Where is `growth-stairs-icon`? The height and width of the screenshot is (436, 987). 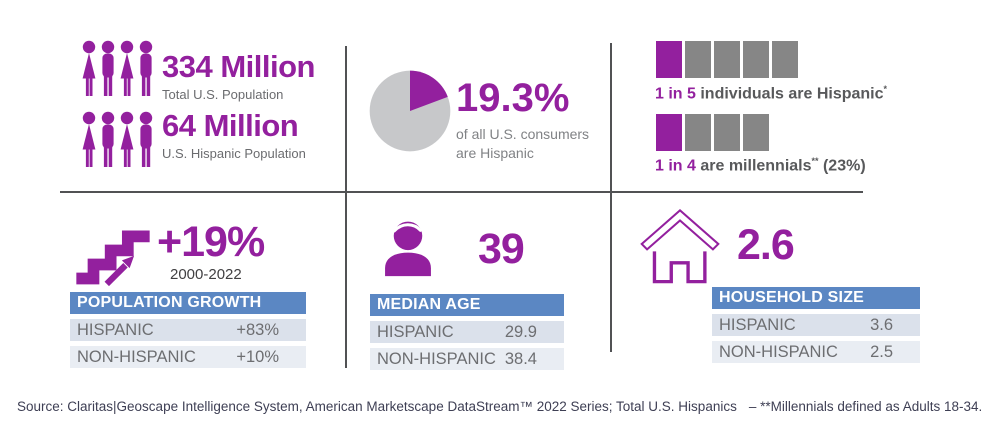 growth-stairs-icon is located at coordinates (113, 258).